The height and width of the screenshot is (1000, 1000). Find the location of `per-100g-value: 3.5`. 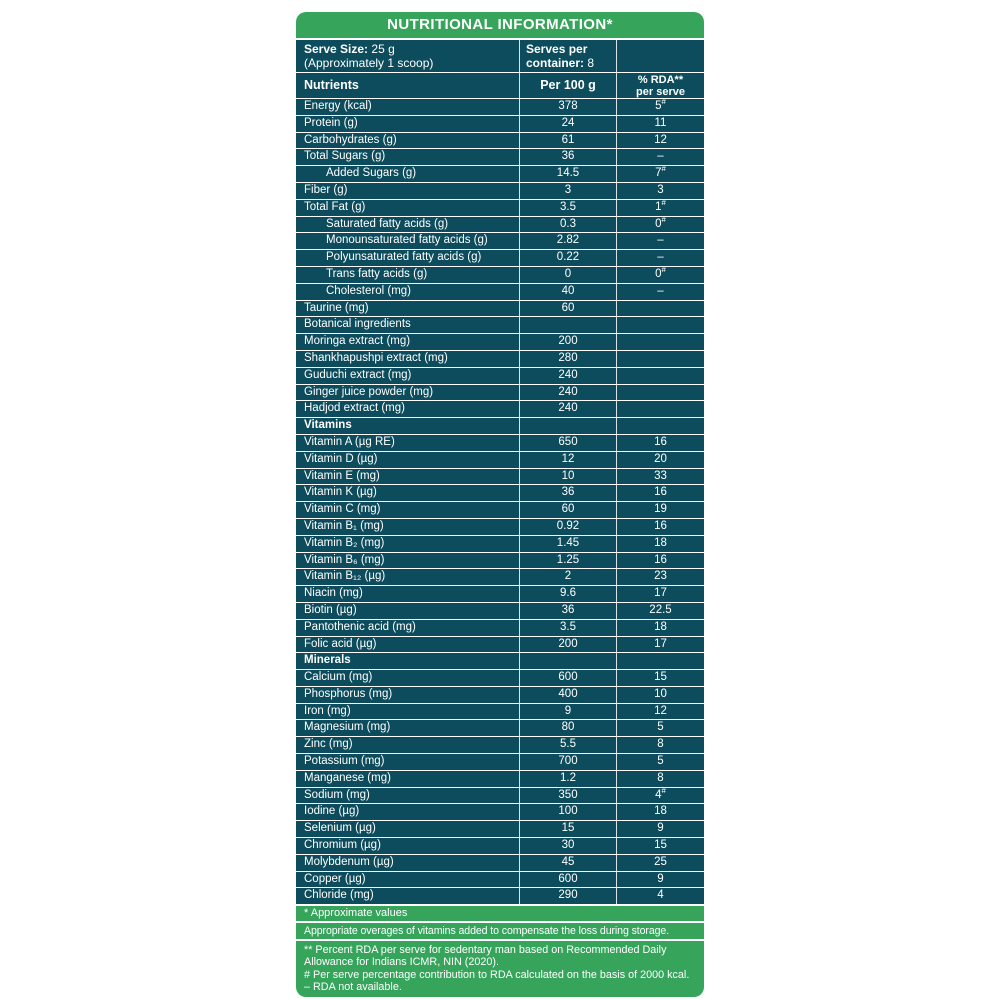

per-100g-value: 3.5 is located at coordinates (568, 627).